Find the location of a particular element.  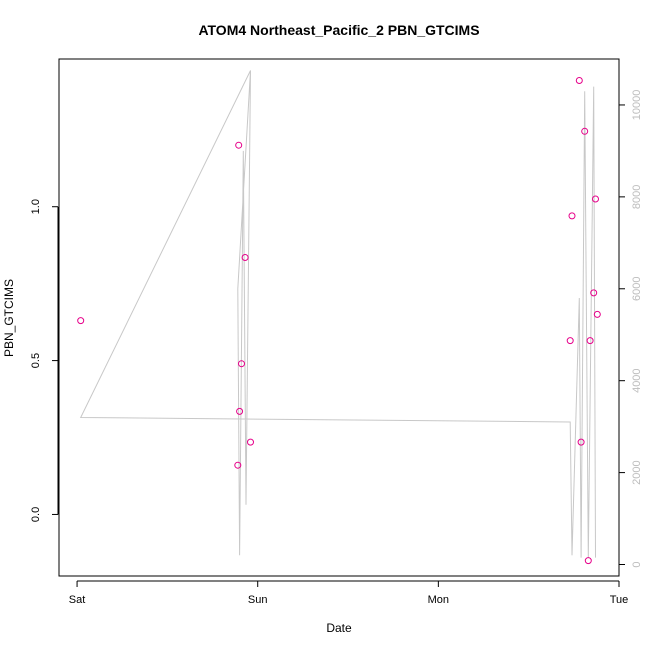

x-tick-label: Sat is located at coordinates (77, 600).